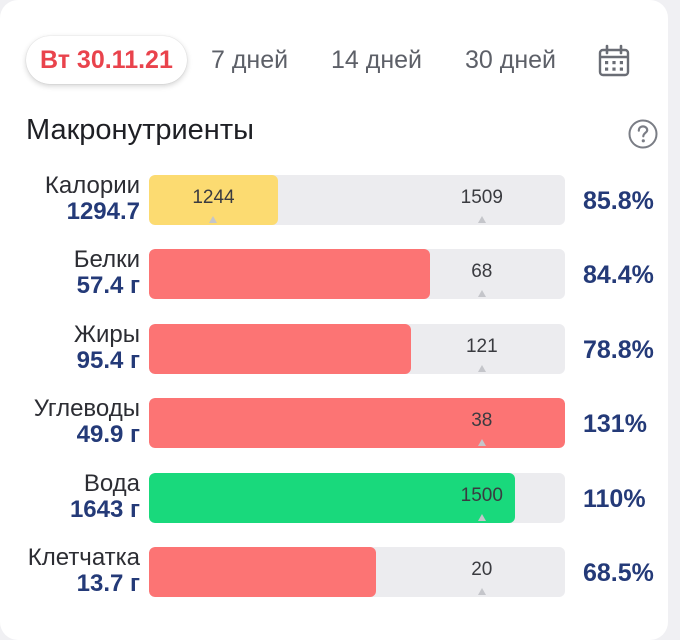  I want to click on nutrient-row-water: Вода 1643 г 1500 110%, so click(340, 497).